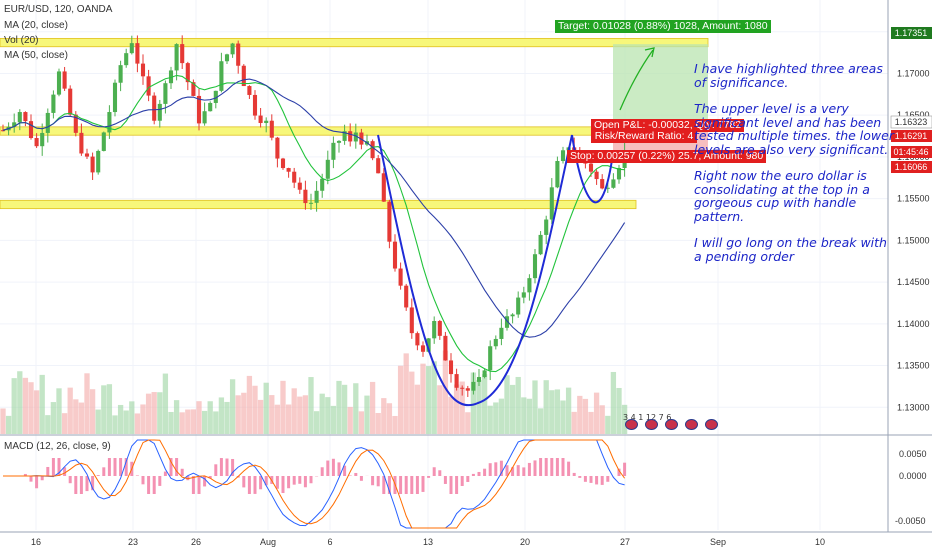  I want to click on time-tick-label: Sep, so click(718, 542).